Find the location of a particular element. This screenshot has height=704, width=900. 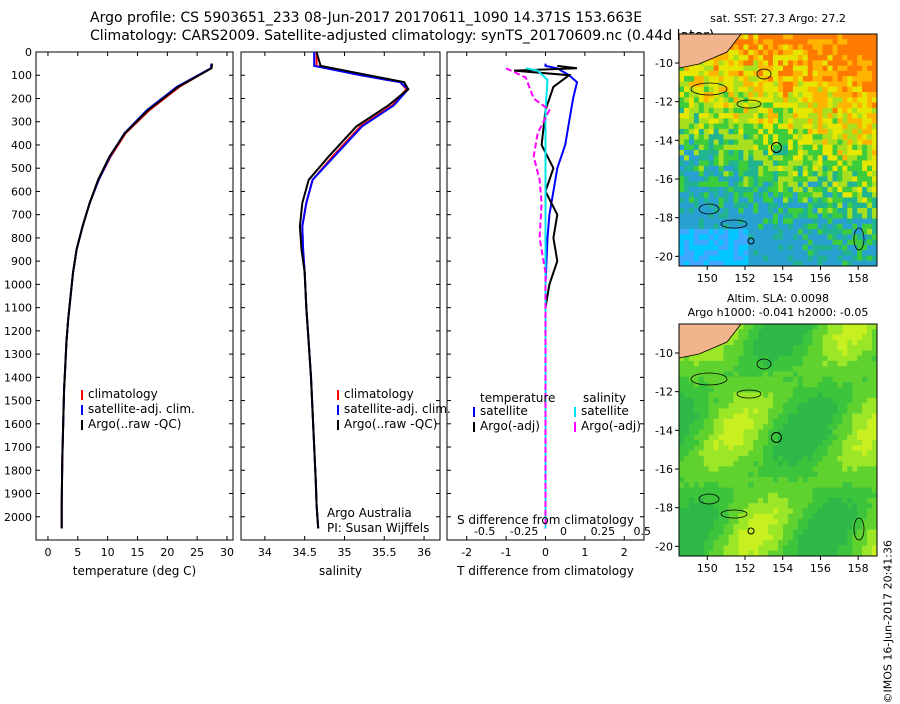

depth-tick-label: 700 is located at coordinates (21, 215).